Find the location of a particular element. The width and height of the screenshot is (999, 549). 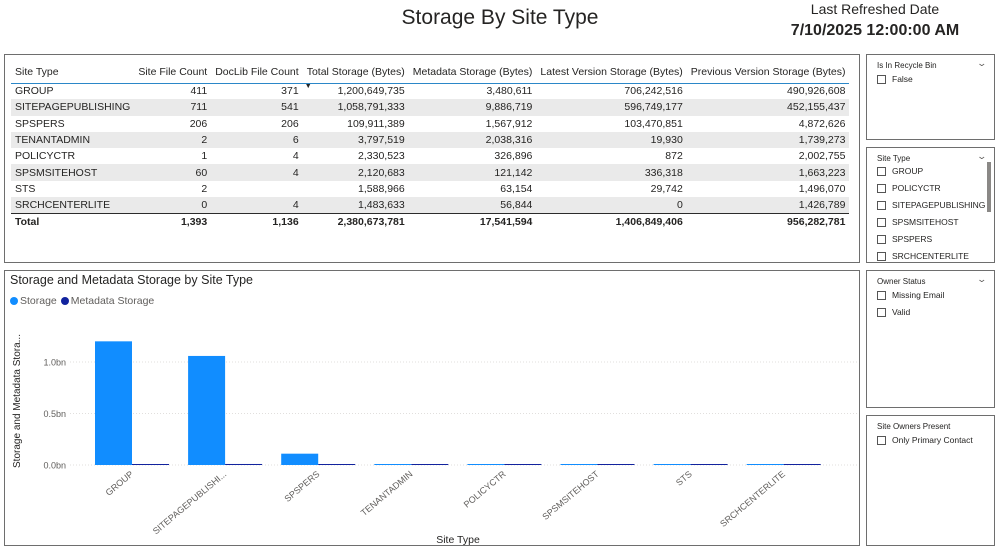

cell-total-storage: 1,058,791,333 is located at coordinates (355, 107).